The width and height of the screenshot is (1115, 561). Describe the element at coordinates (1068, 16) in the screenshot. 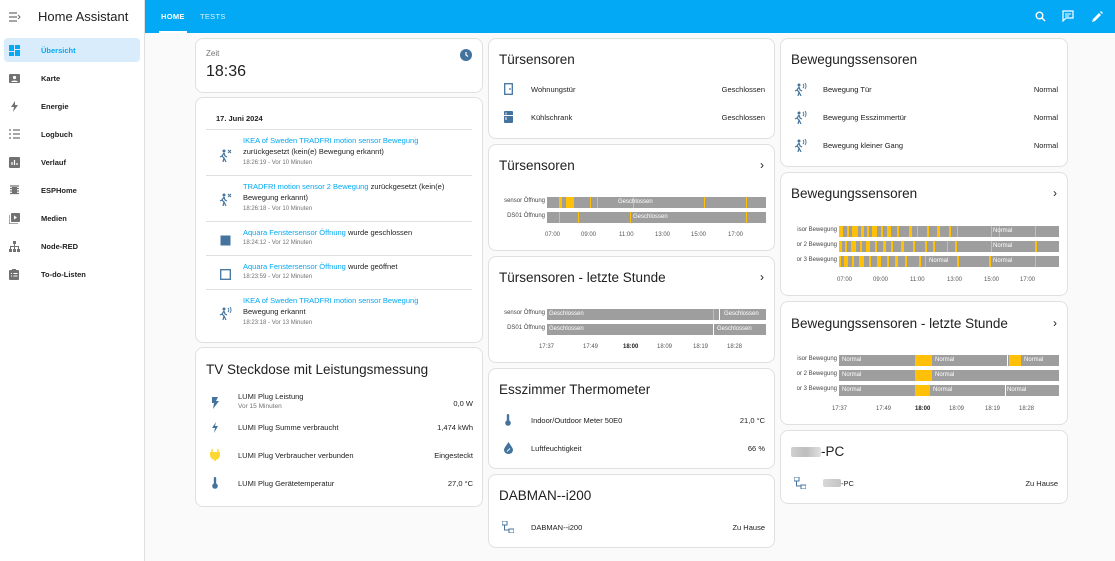

I see `assist-chat-icon` at that location.